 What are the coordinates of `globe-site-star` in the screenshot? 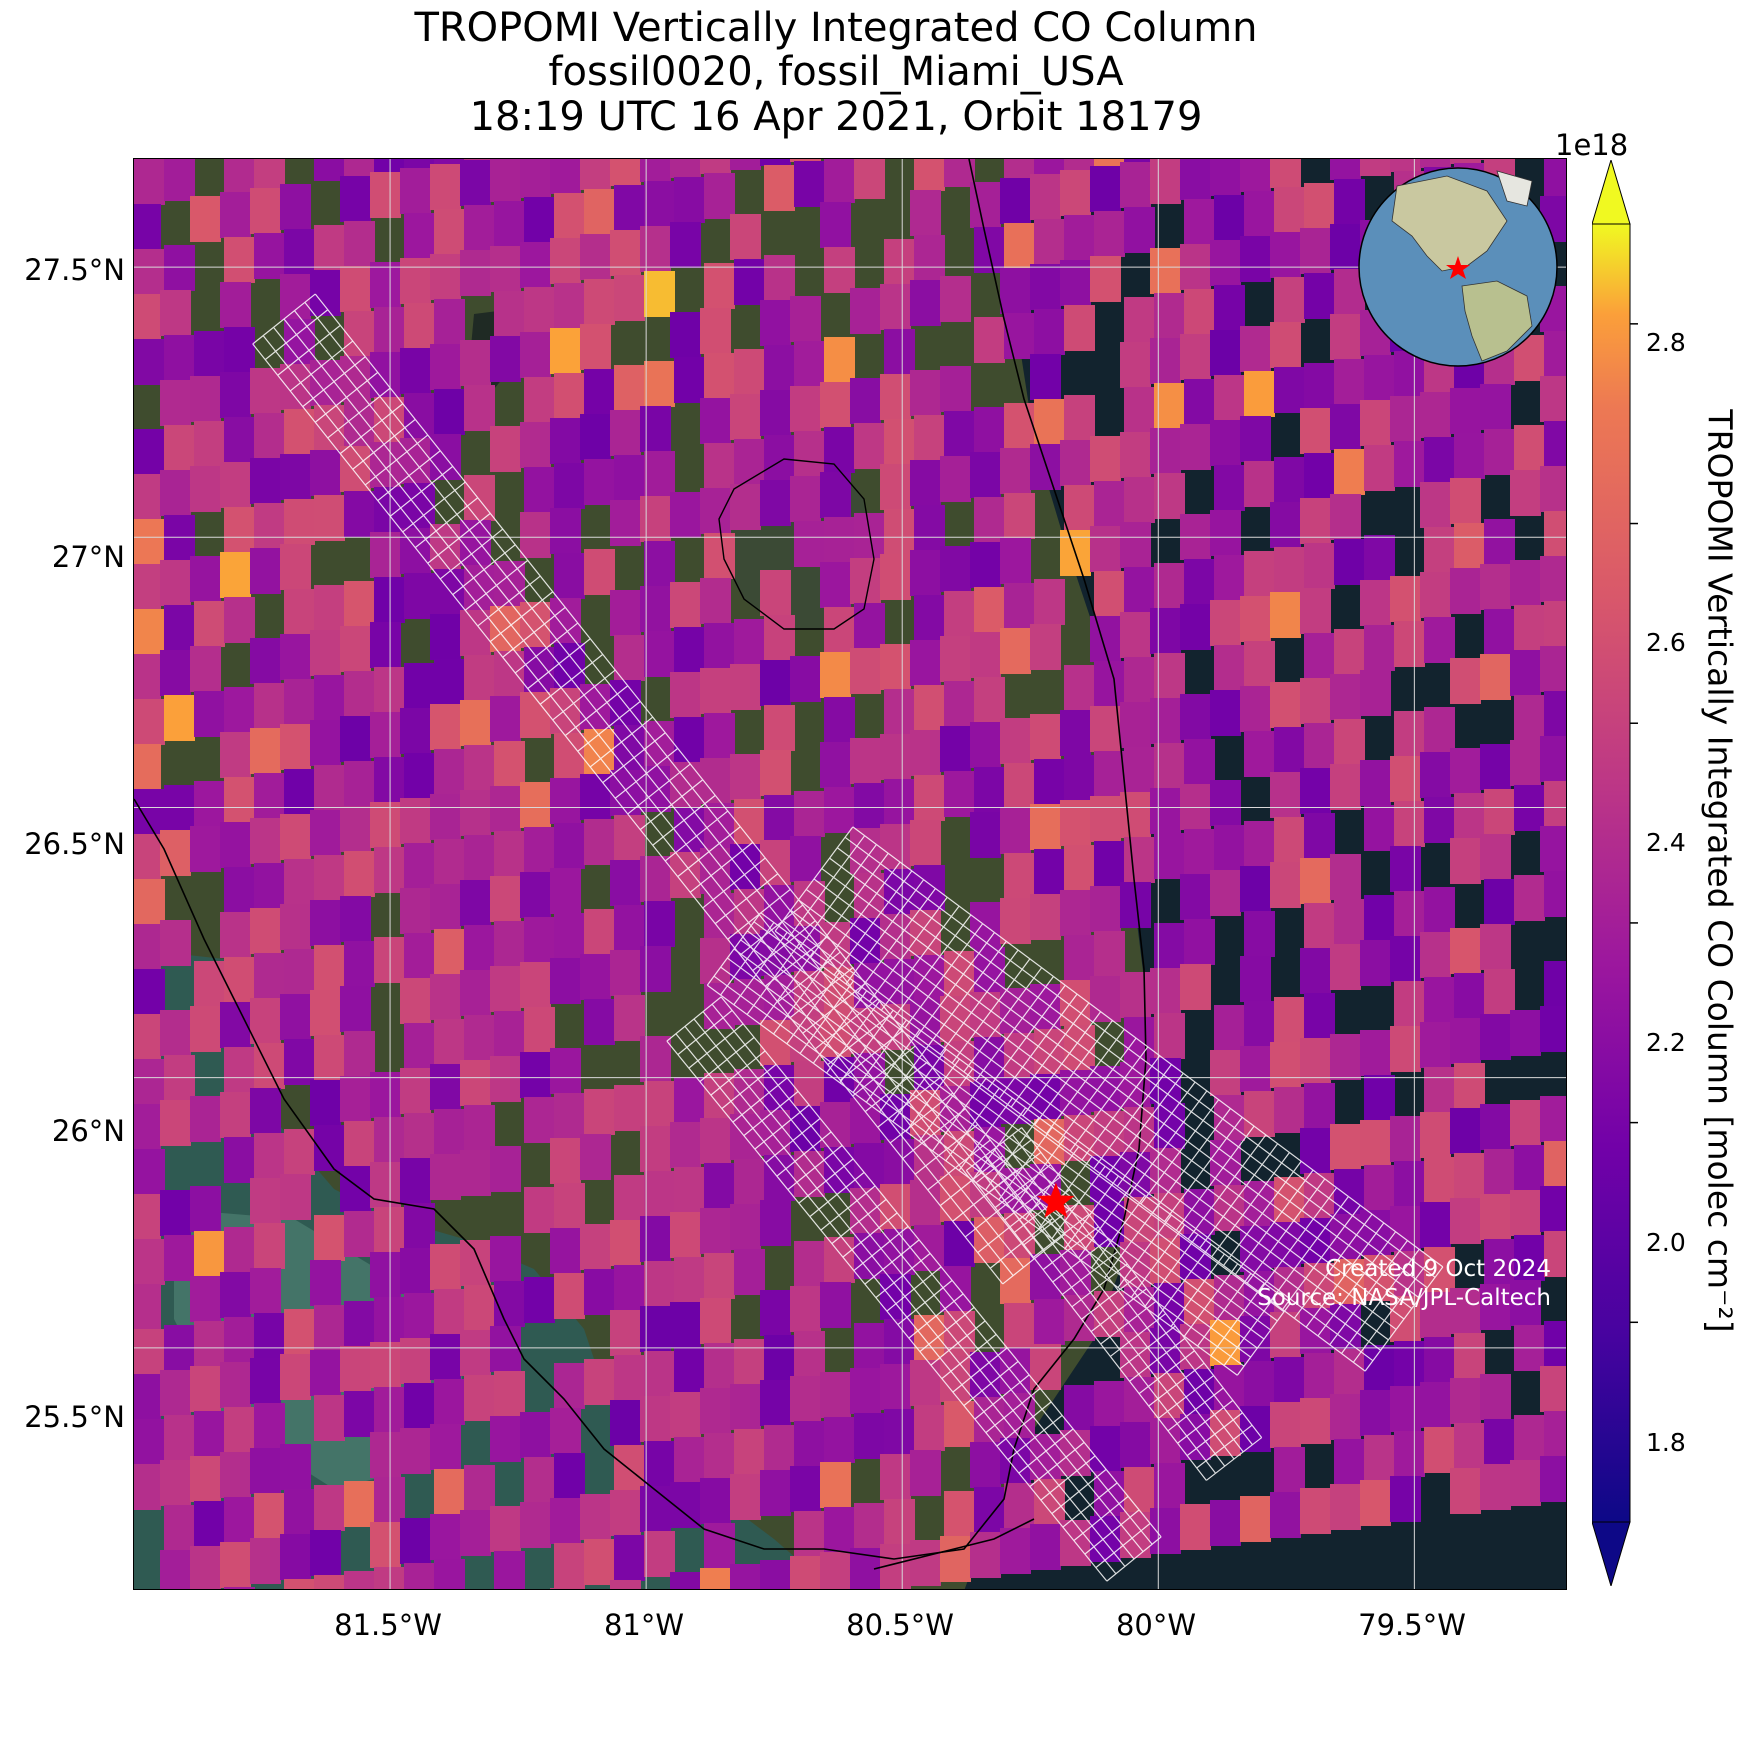 It's located at (1458, 267).